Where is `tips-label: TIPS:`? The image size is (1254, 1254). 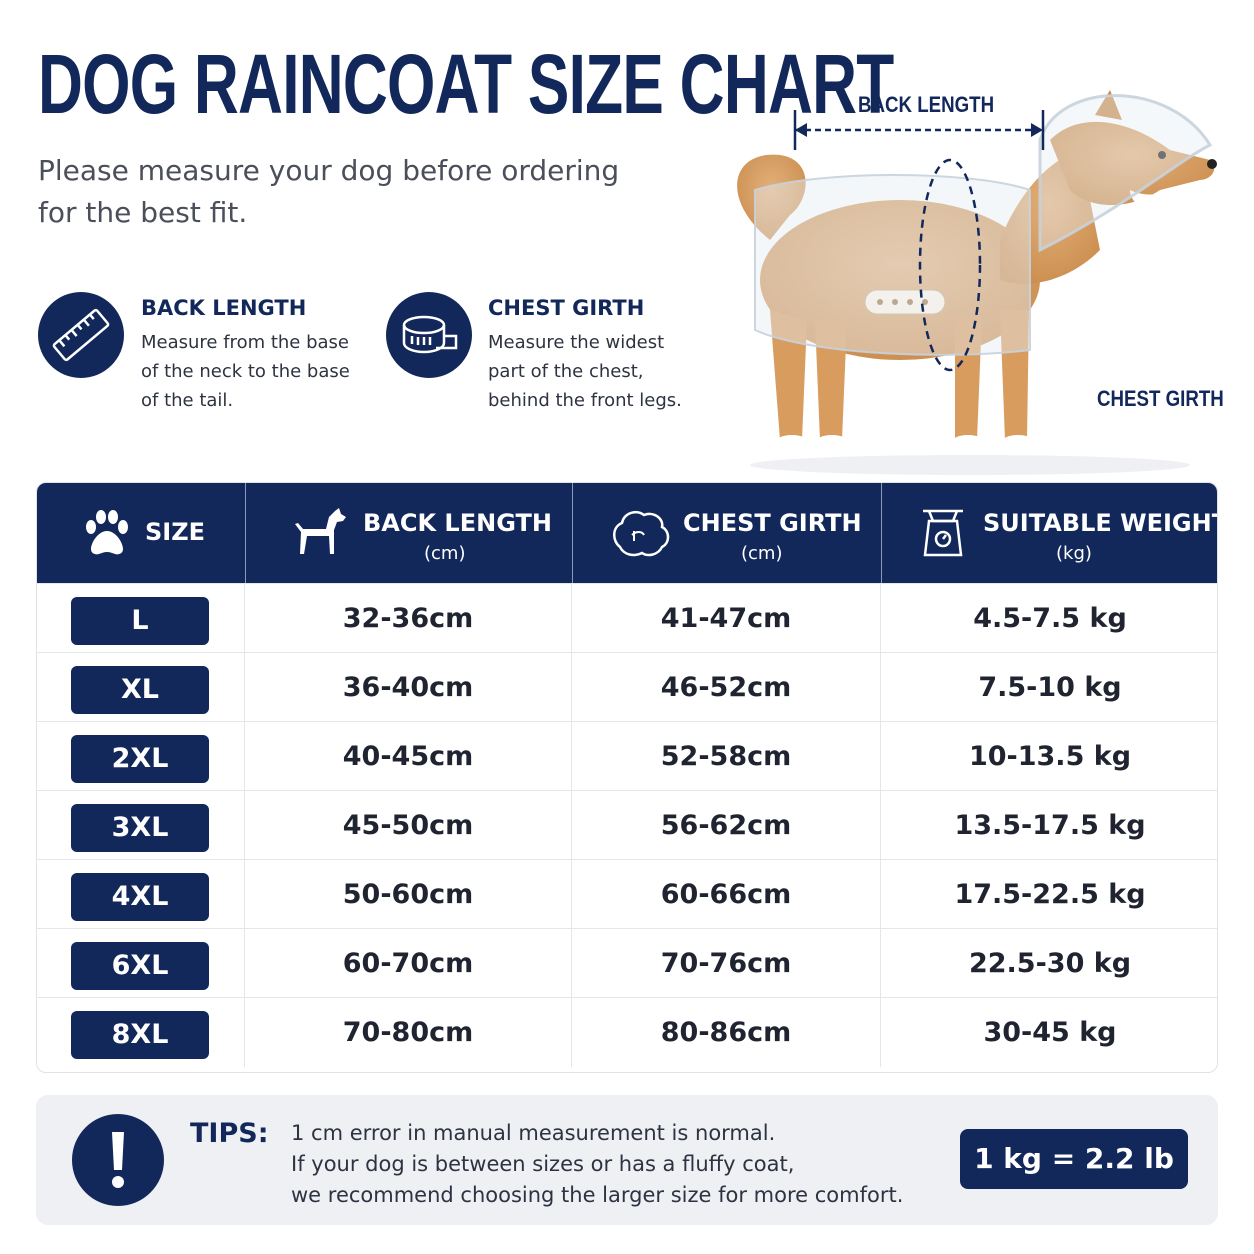
tips-label: TIPS: is located at coordinates (229, 1133).